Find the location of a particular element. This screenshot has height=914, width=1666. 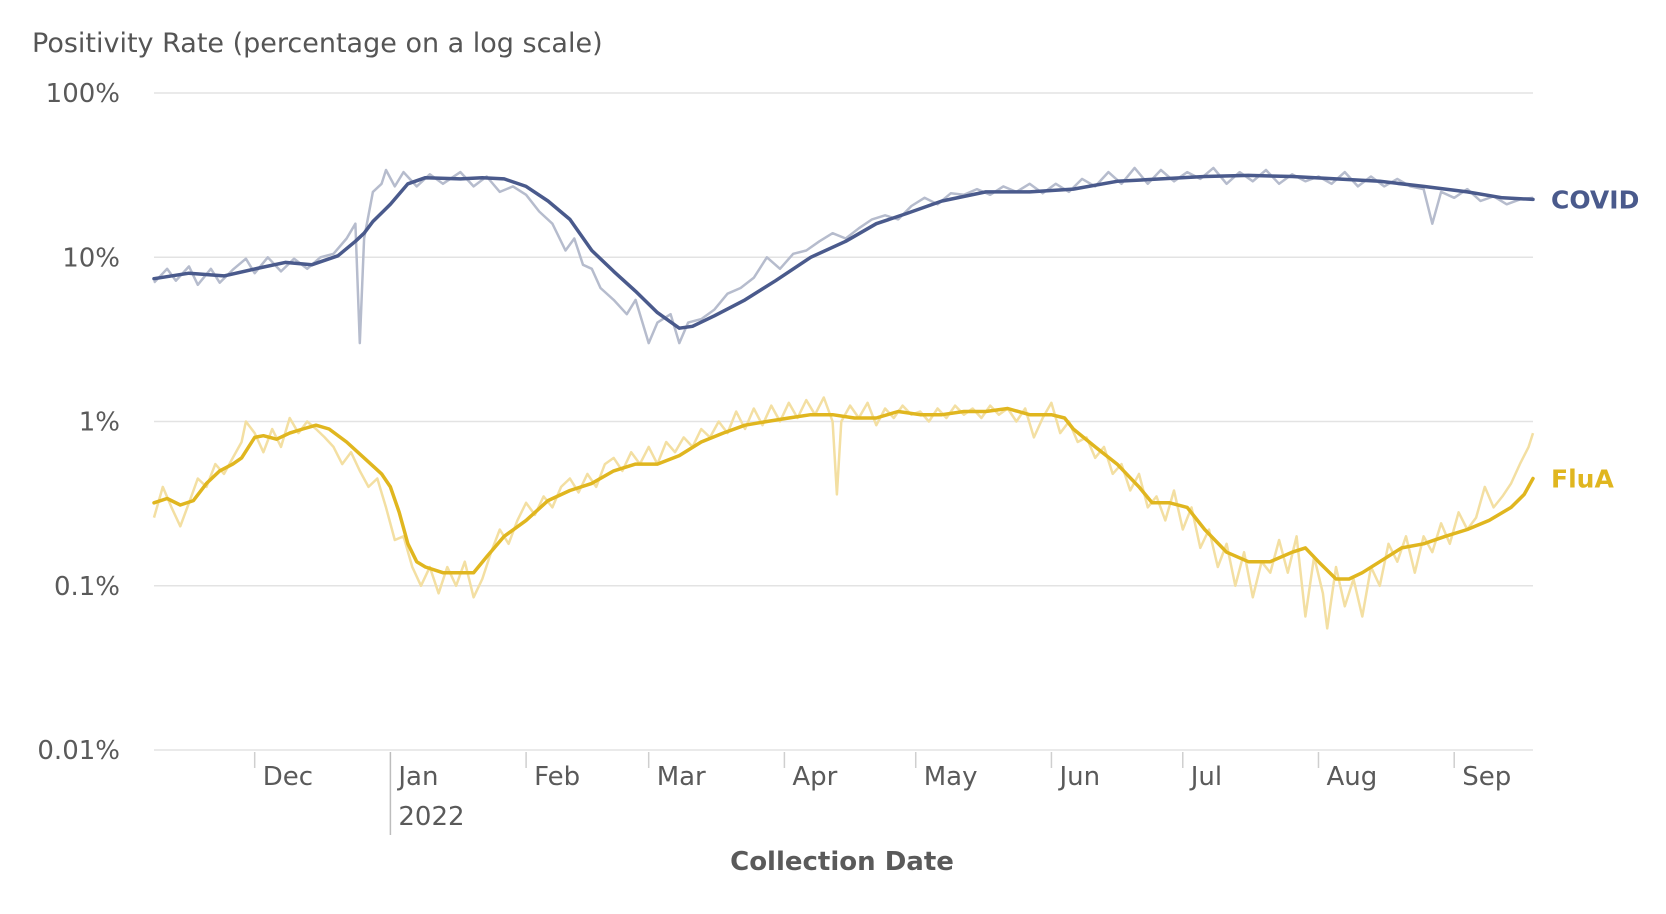

y-tick-label: 10% is located at coordinates (91, 258).